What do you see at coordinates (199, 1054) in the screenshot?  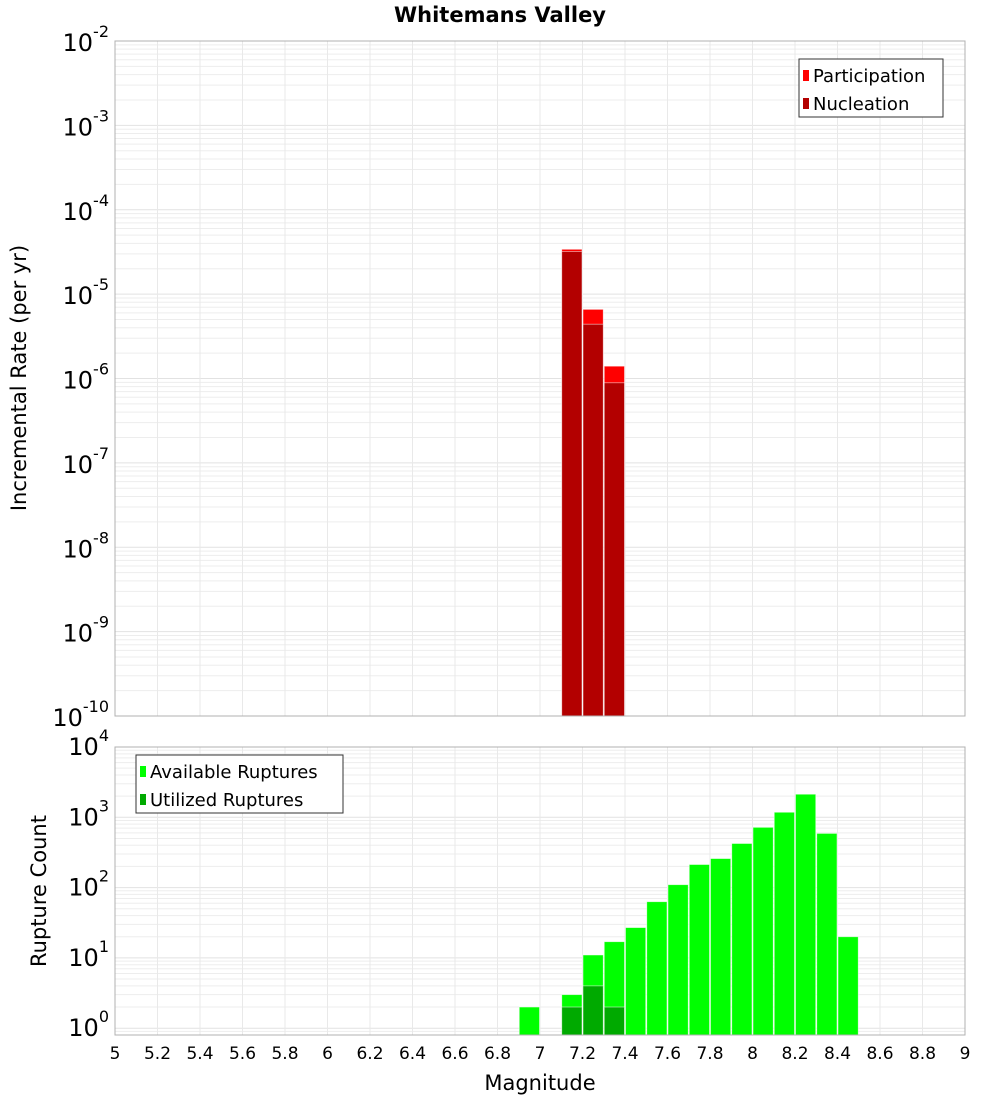 I see `x-tick-label: 5.4` at bounding box center [199, 1054].